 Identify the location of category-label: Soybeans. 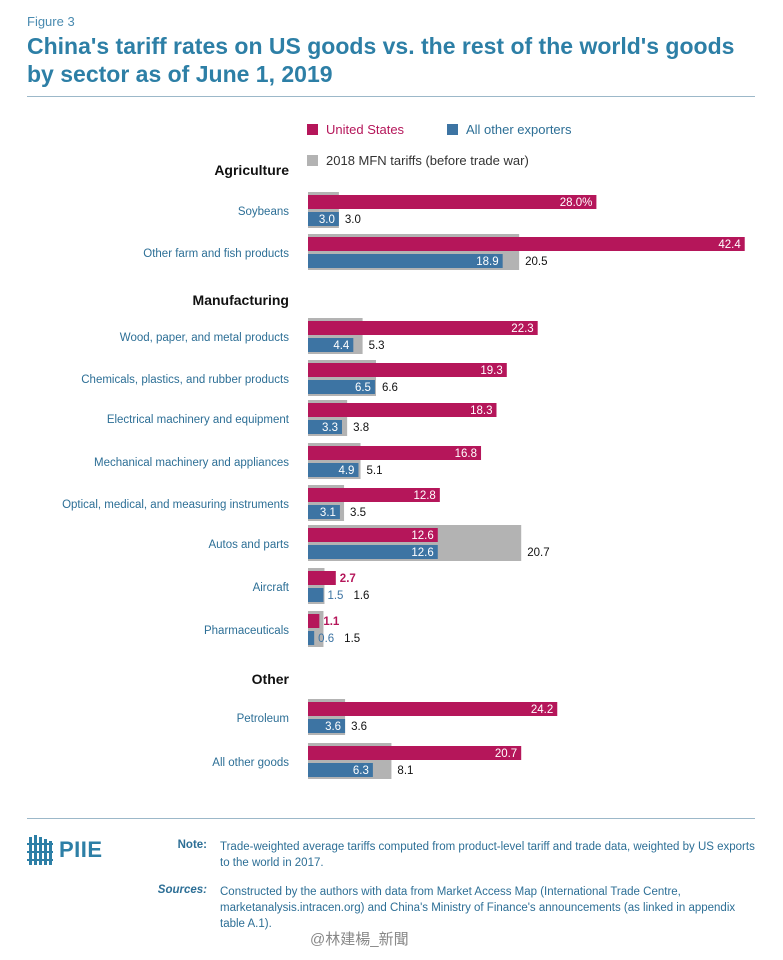
(263, 212).